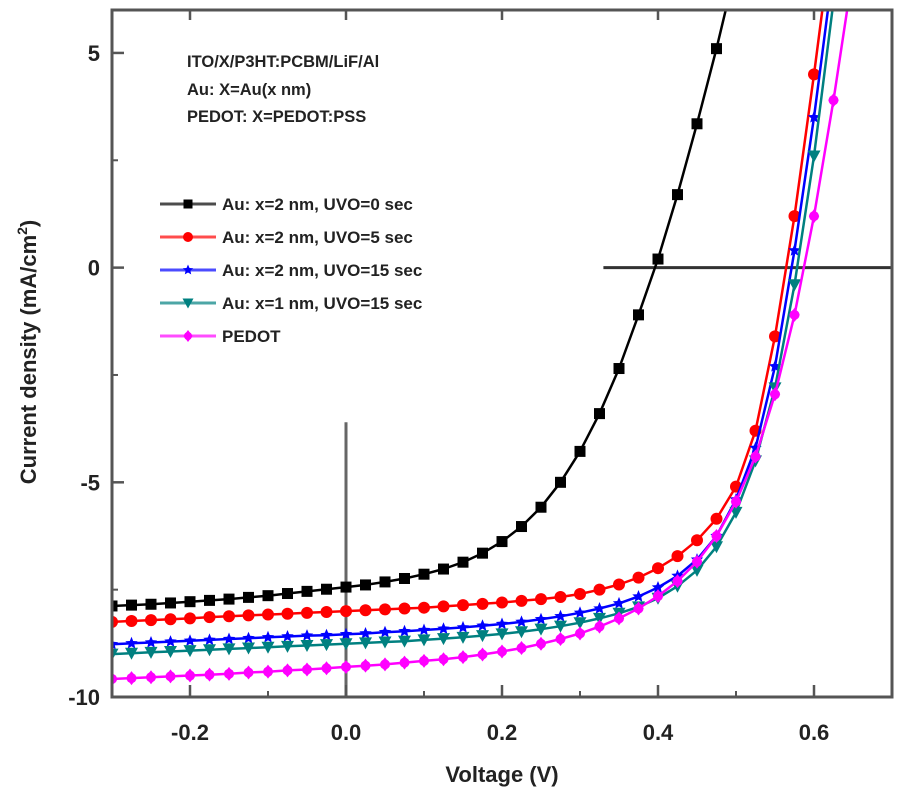 The width and height of the screenshot is (900, 800). What do you see at coordinates (322, 270) in the screenshot?
I see `legend-label: Au: x=2 nm, UVO=15 sec` at bounding box center [322, 270].